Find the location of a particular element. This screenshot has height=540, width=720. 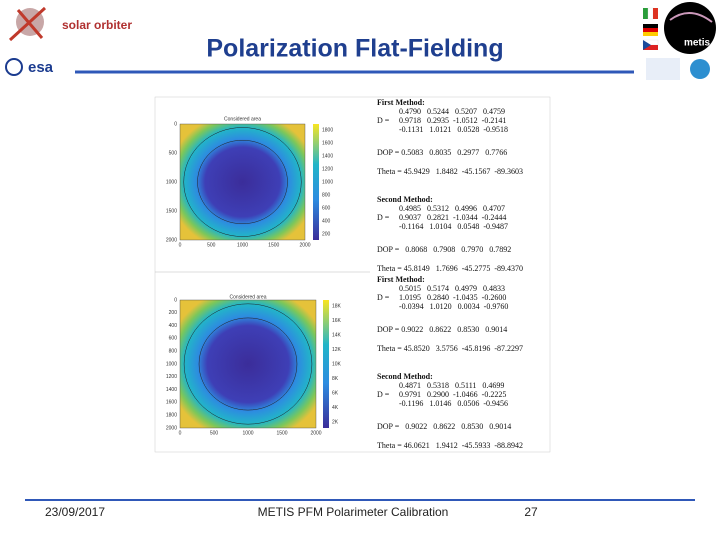

theta-line: Theta = 45.8149 1.7696 -45.2775 -89.4370 is located at coordinates (450, 268).